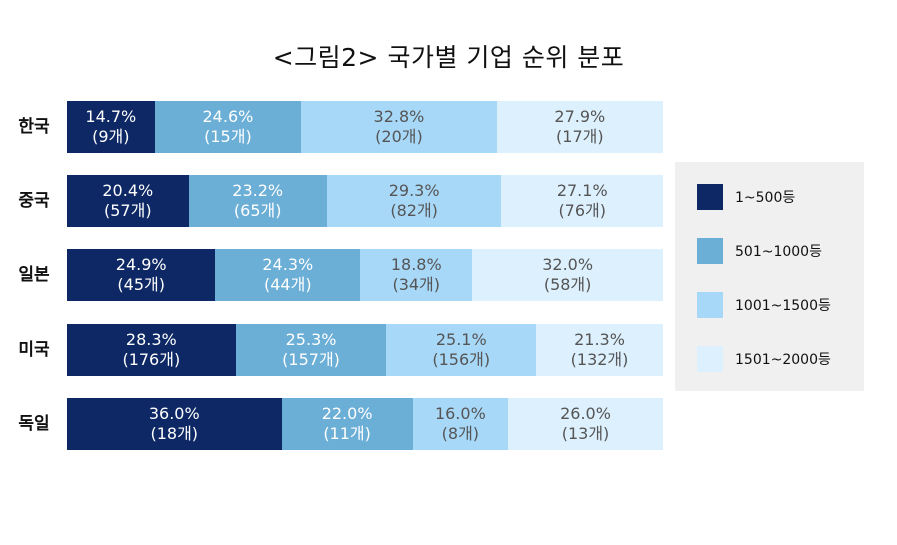  I want to click on bar-segment: 22.0% (11개), so click(347, 424).